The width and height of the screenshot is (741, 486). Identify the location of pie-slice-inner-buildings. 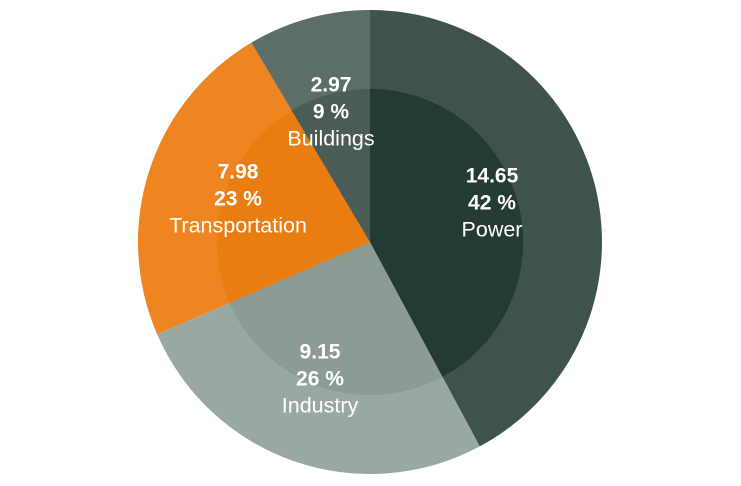
(330, 165).